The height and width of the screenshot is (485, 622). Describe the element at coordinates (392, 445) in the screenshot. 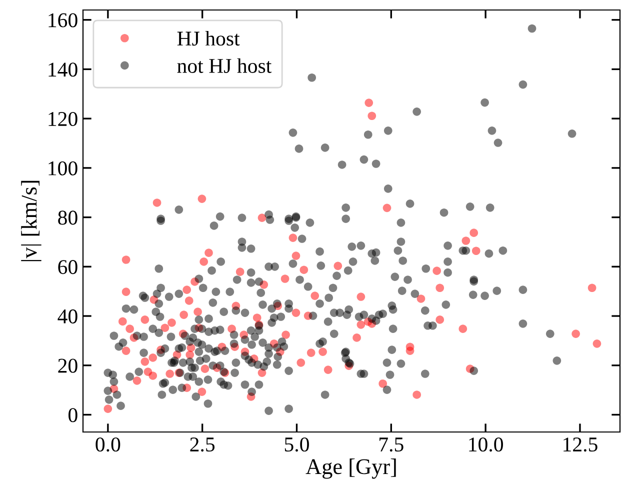

I see `x-tick-label: 7.5` at that location.